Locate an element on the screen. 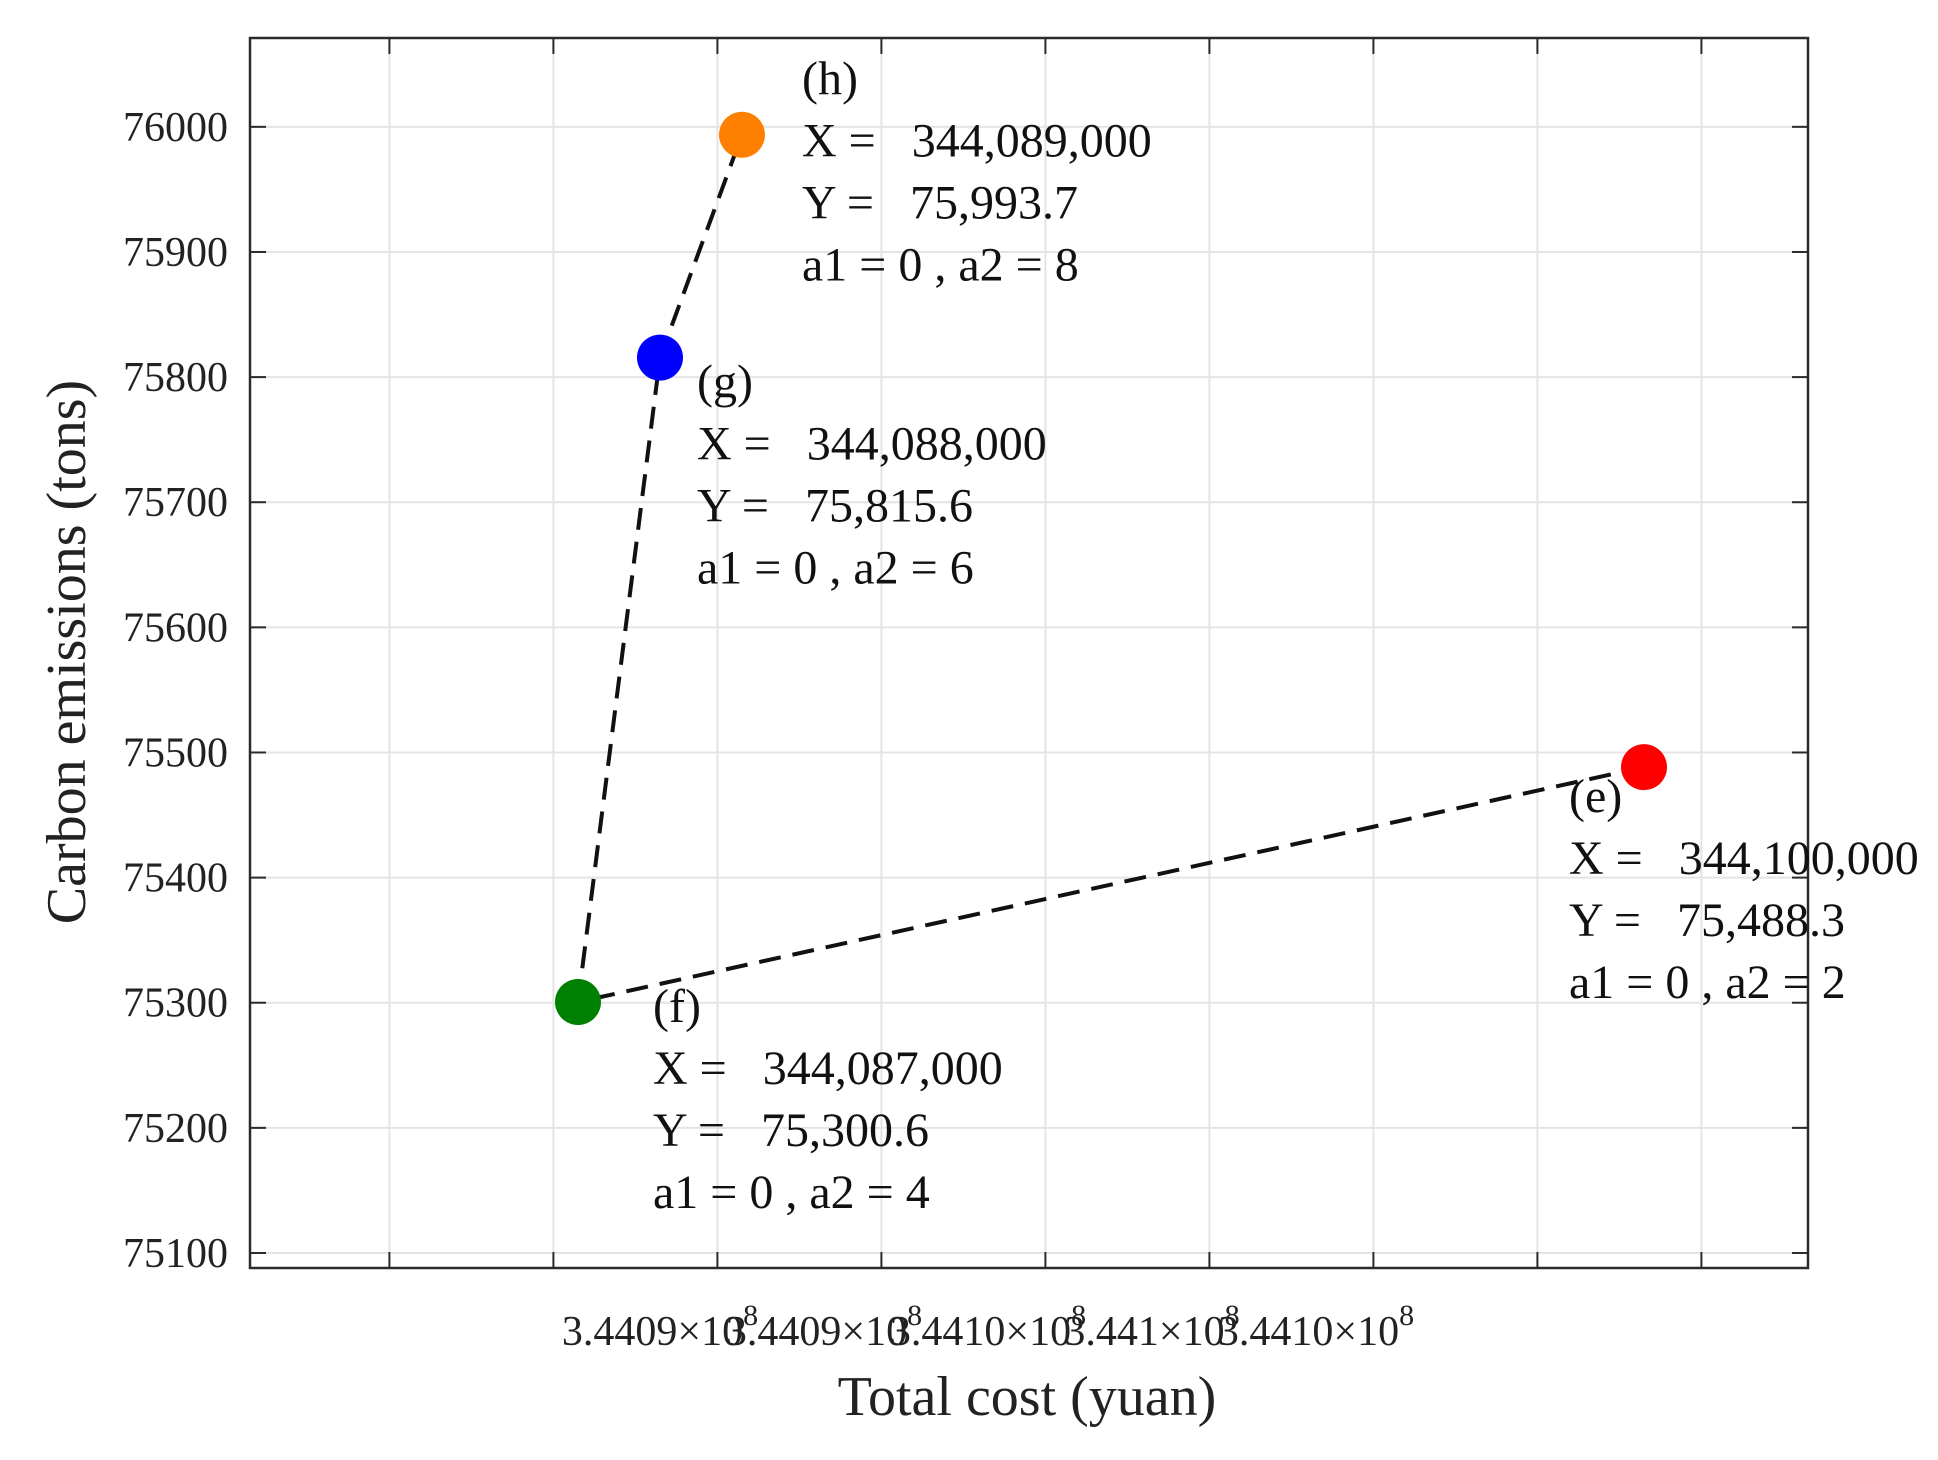  annotation-y-f: Y = 75,300.6 is located at coordinates (791, 1130).